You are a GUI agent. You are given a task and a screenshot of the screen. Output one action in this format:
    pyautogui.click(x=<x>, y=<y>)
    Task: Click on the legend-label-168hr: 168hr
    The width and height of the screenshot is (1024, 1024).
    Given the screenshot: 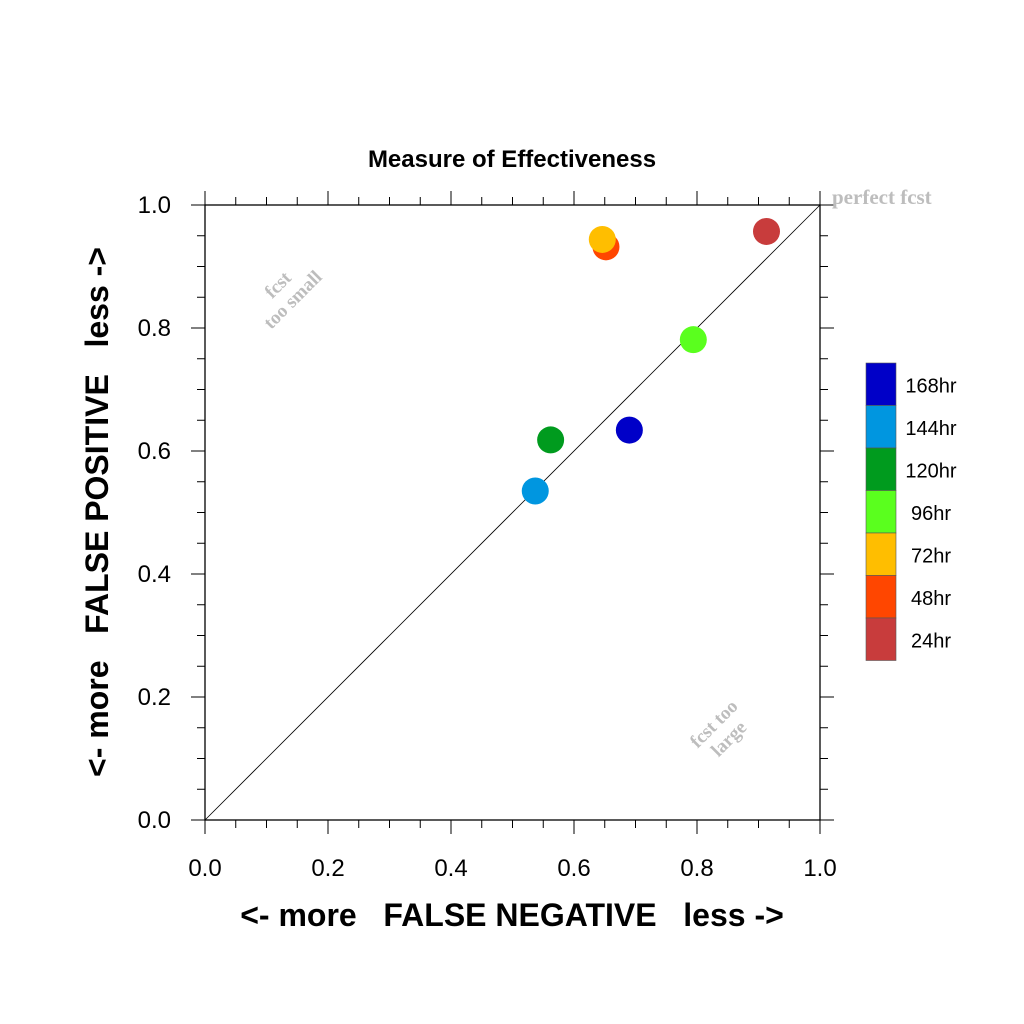 What is the action you would take?
    pyautogui.click(x=930, y=386)
    